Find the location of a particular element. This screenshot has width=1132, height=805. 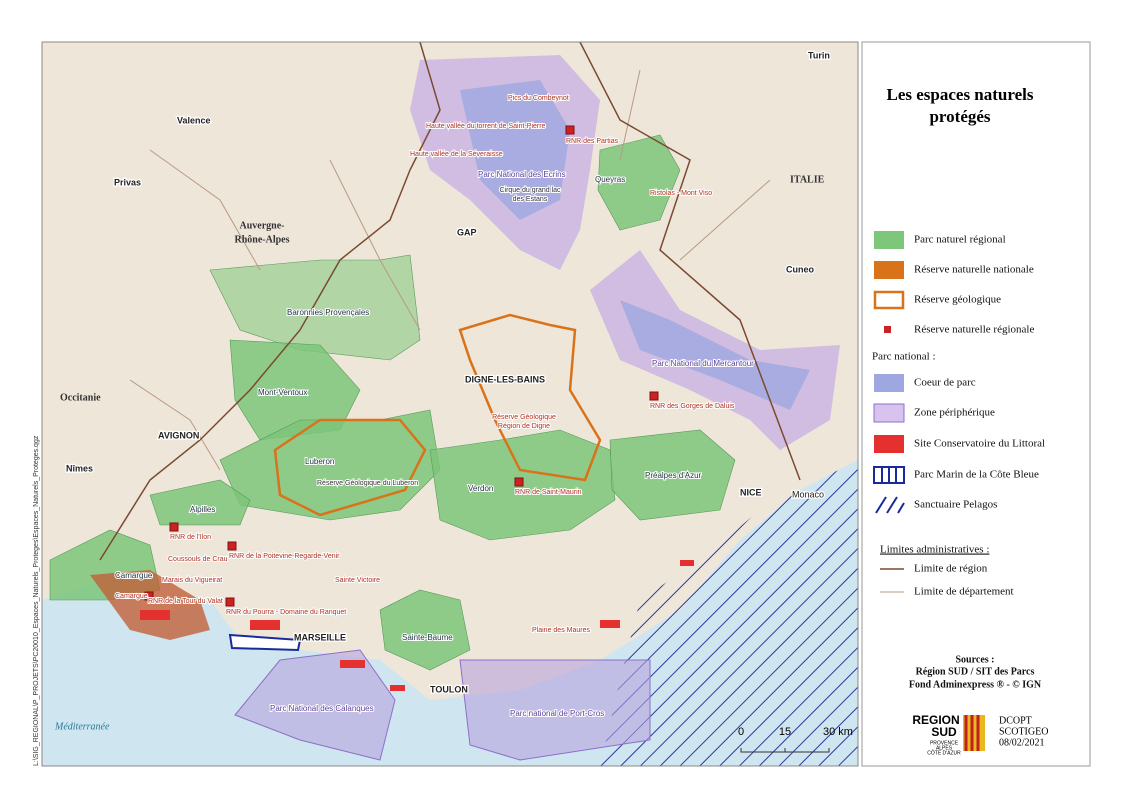

reserve-label: Haute vallée du torrent de Saint-Pierre is located at coordinates (486, 126).